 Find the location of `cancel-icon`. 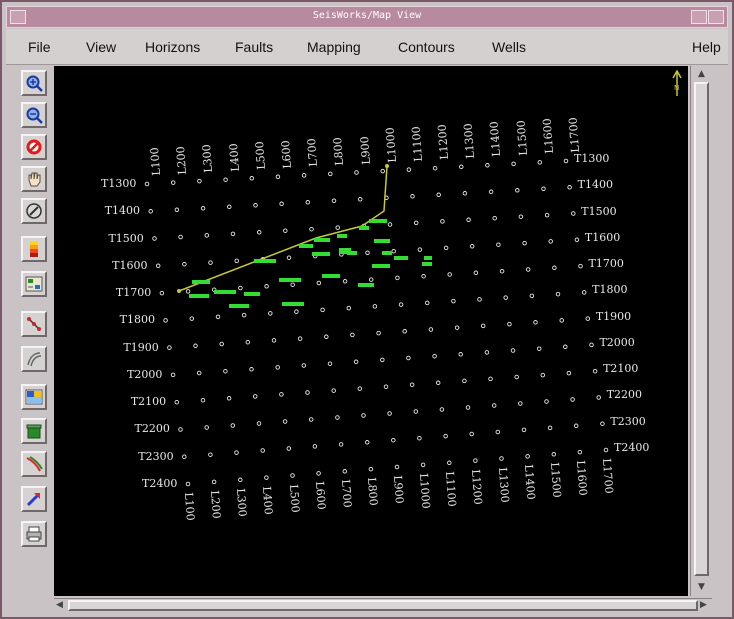

cancel-icon is located at coordinates (34, 147).